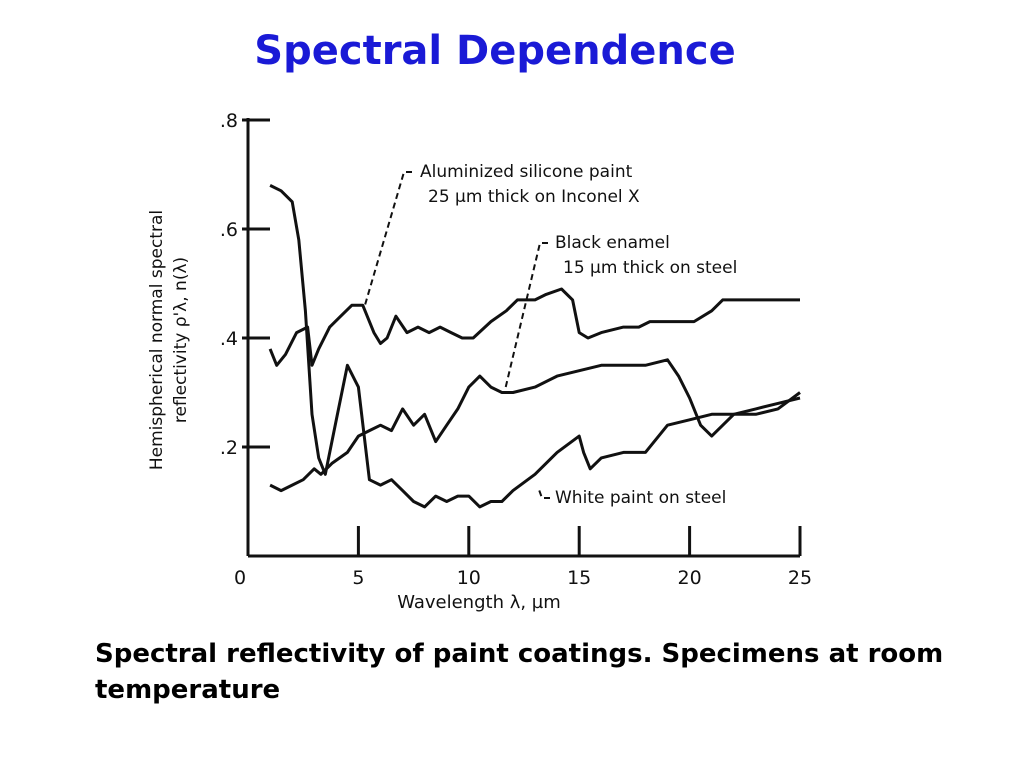 The width and height of the screenshot is (1024, 768). Describe the element at coordinates (469, 578) in the screenshot. I see `x-tick-label: 10` at that location.